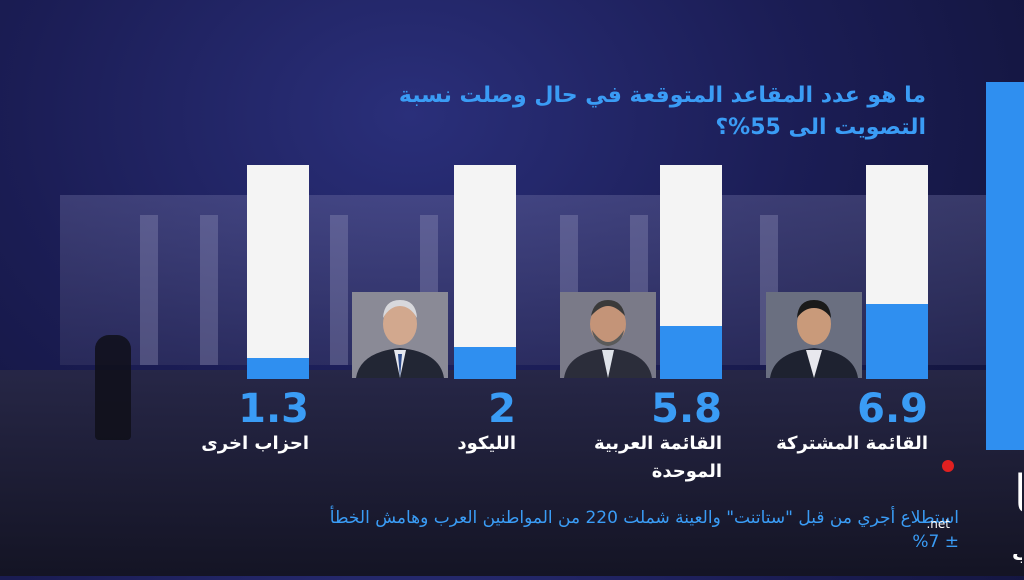 The height and width of the screenshot is (580, 1024). What do you see at coordinates (485, 272) in the screenshot?
I see `bar-track-likud` at bounding box center [485, 272].